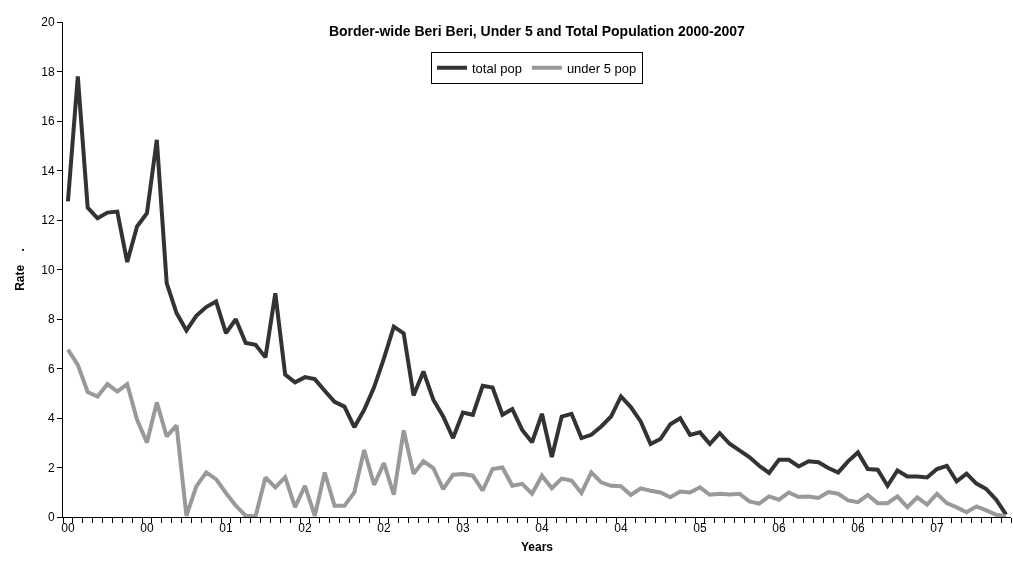 The image size is (1013, 572). Describe the element at coordinates (700, 528) in the screenshot. I see `x-tick-label: 05` at that location.